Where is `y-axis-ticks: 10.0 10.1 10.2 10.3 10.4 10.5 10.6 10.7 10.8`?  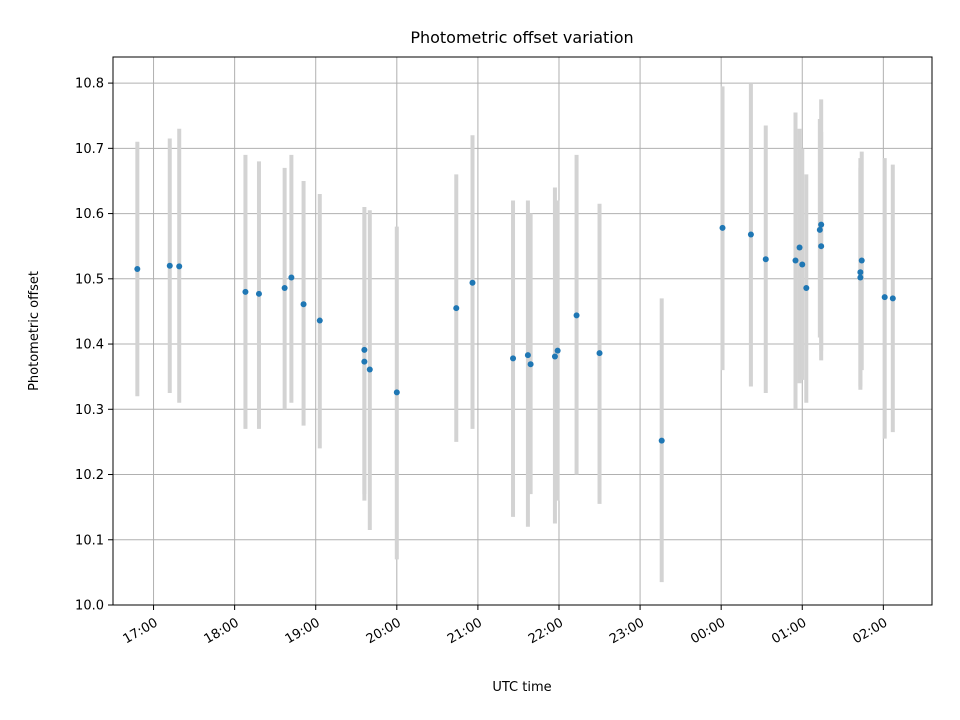
y-axis-ticks: 10.0 10.1 10.2 10.3 10.4 10.5 10.6 10.7 10.8 is located at coordinates (94, 345).